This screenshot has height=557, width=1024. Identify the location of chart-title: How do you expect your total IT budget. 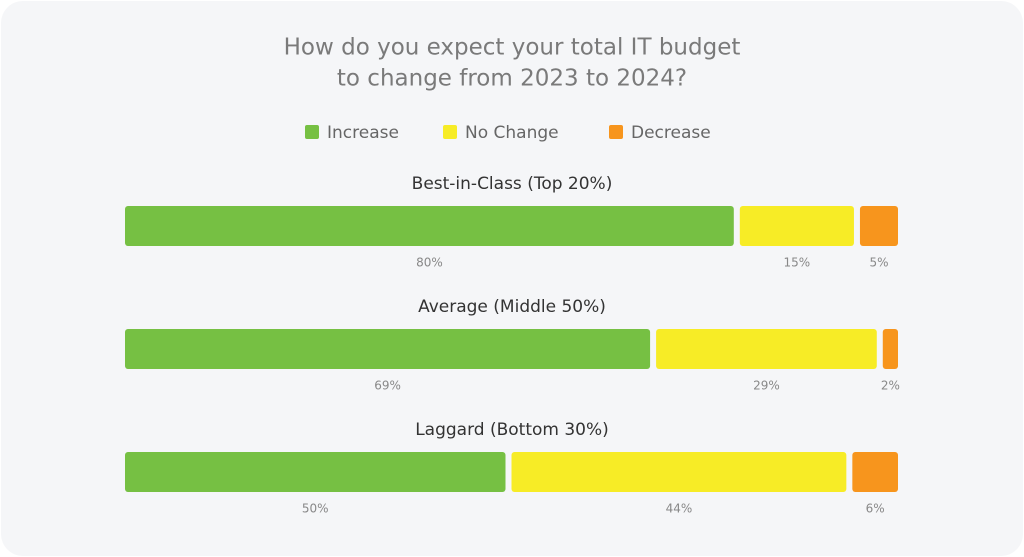
(512, 48).